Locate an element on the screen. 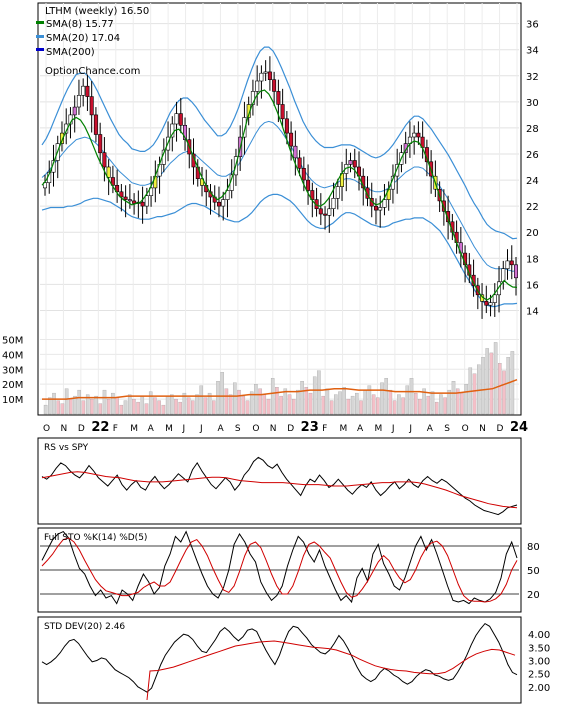  std-panel-label: STD DEV(20) 2.46 is located at coordinates (84, 627).